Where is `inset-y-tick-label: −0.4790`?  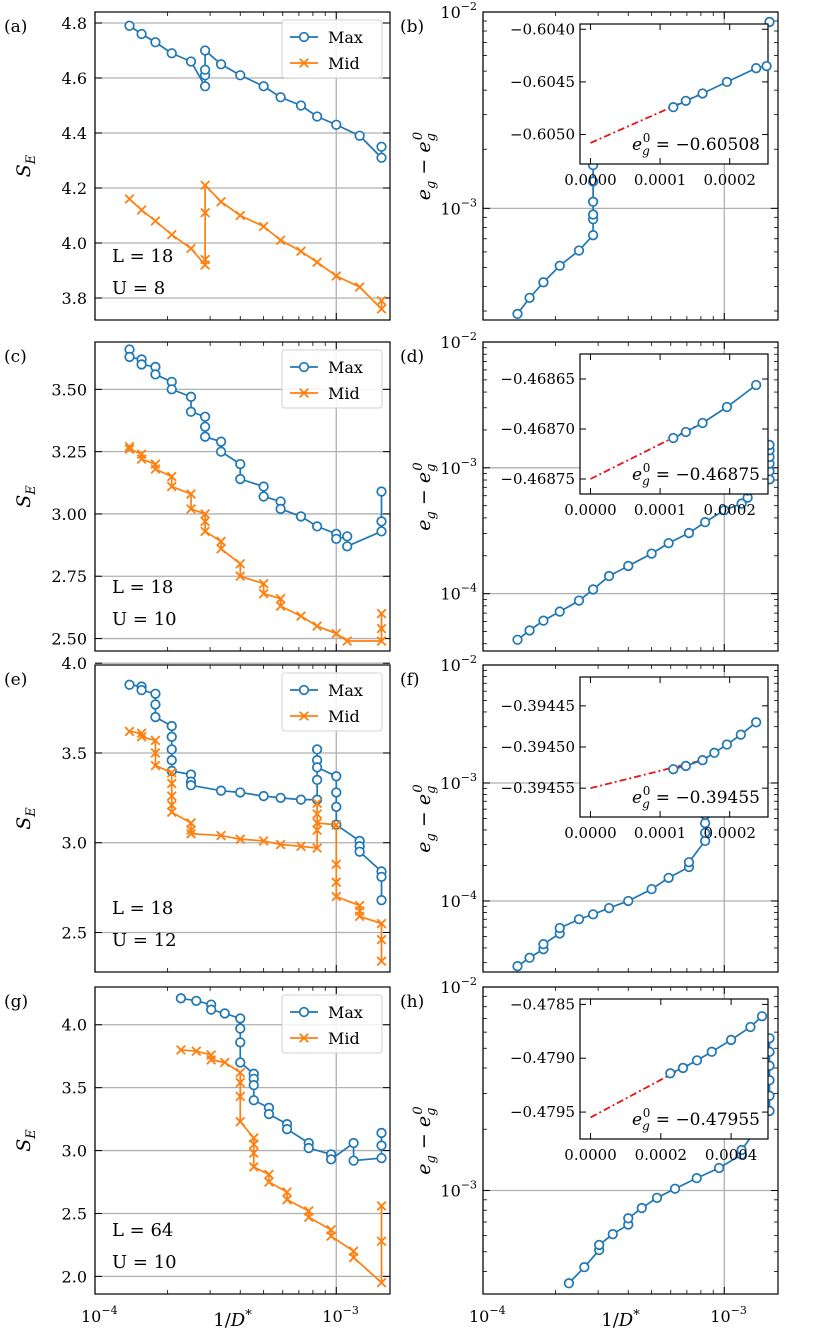
inset-y-tick-label: −0.4790 is located at coordinates (542, 1058).